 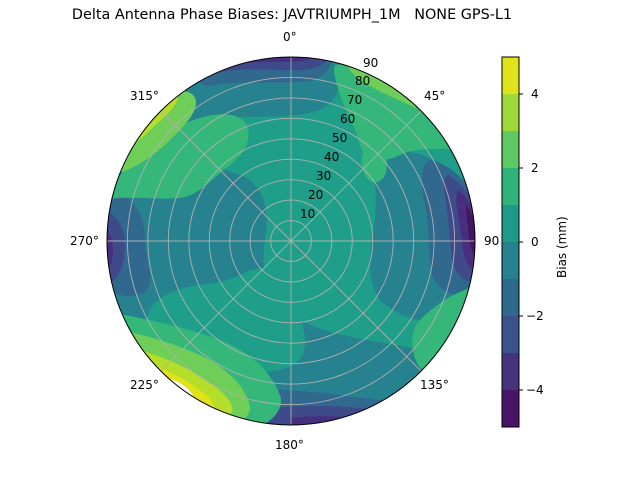 What do you see at coordinates (535, 168) in the screenshot?
I see `colorbar-tick-2: 2` at bounding box center [535, 168].